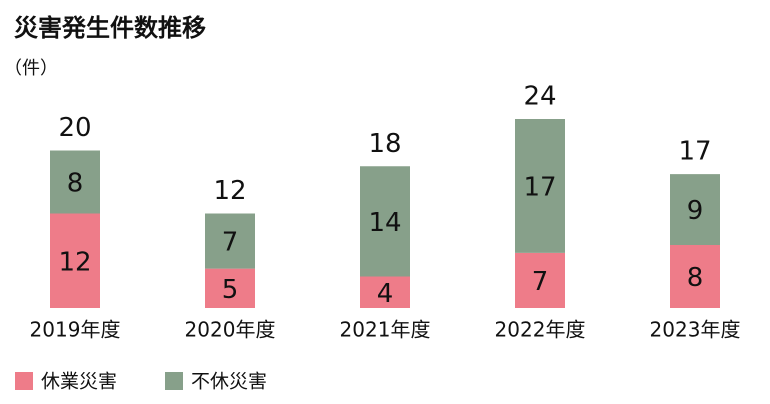 The height and width of the screenshot is (404, 770). What do you see at coordinates (384, 144) in the screenshot?
I see `total-label: 18` at bounding box center [384, 144].